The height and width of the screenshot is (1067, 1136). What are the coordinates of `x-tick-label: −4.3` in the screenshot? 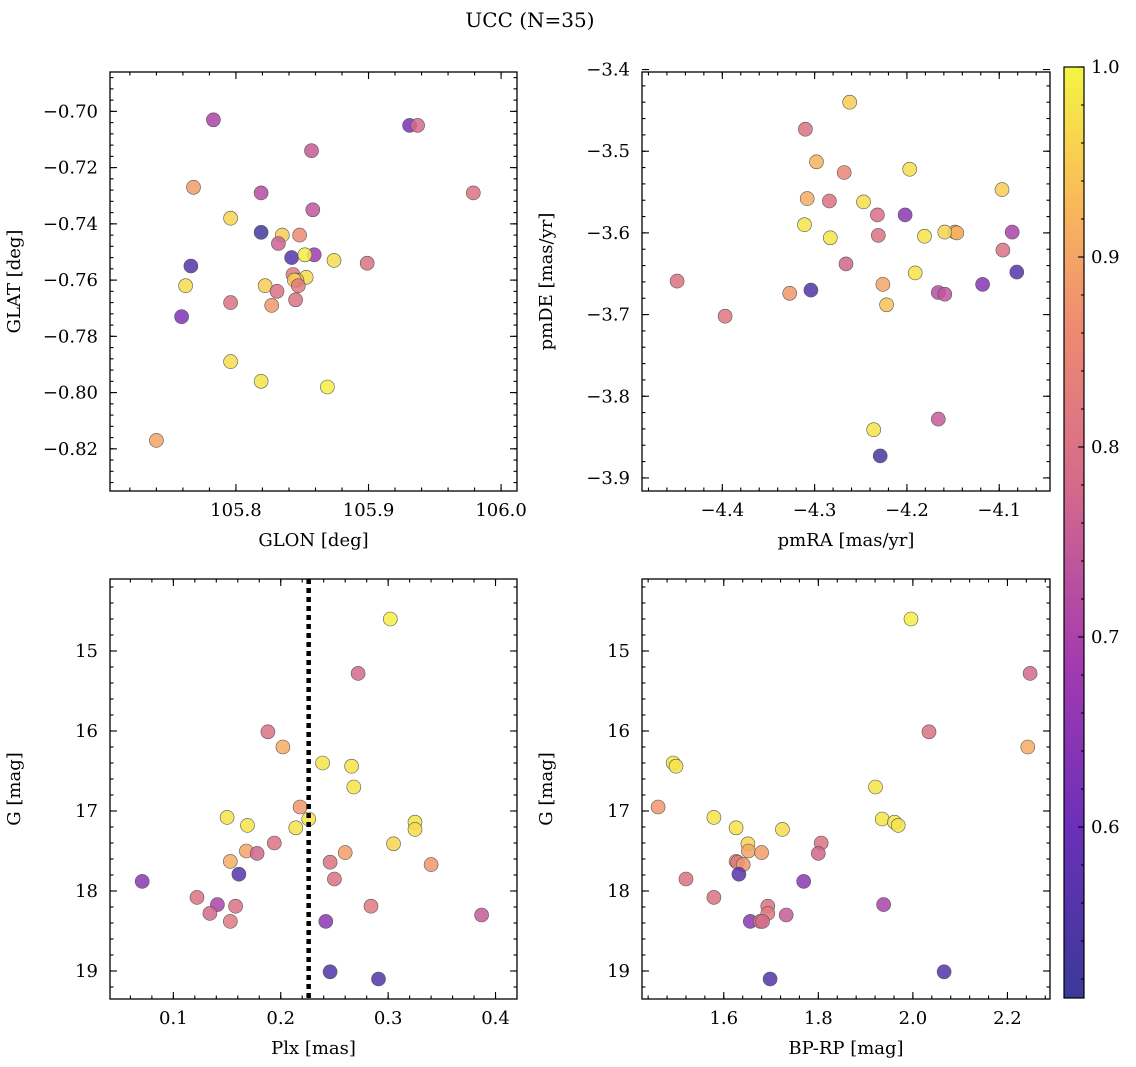 It's located at (815, 510).